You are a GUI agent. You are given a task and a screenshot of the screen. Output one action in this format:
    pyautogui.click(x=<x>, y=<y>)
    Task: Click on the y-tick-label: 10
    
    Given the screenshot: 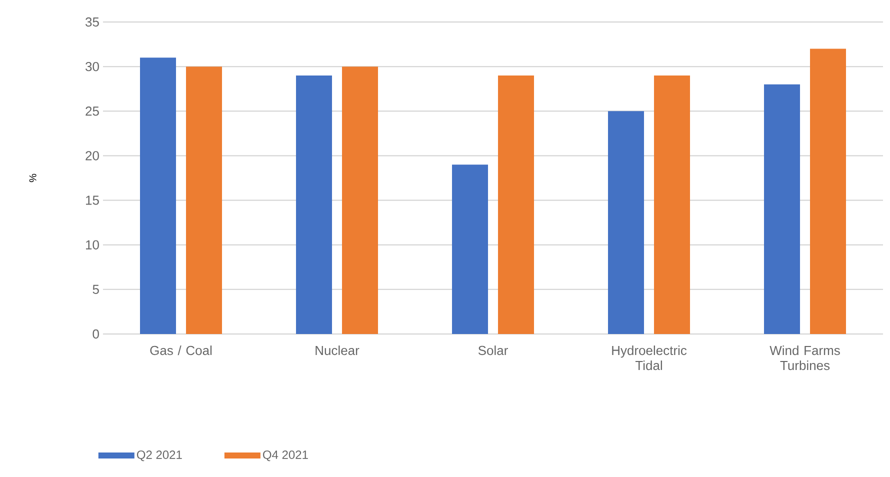 What is the action you would take?
    pyautogui.click(x=92, y=245)
    